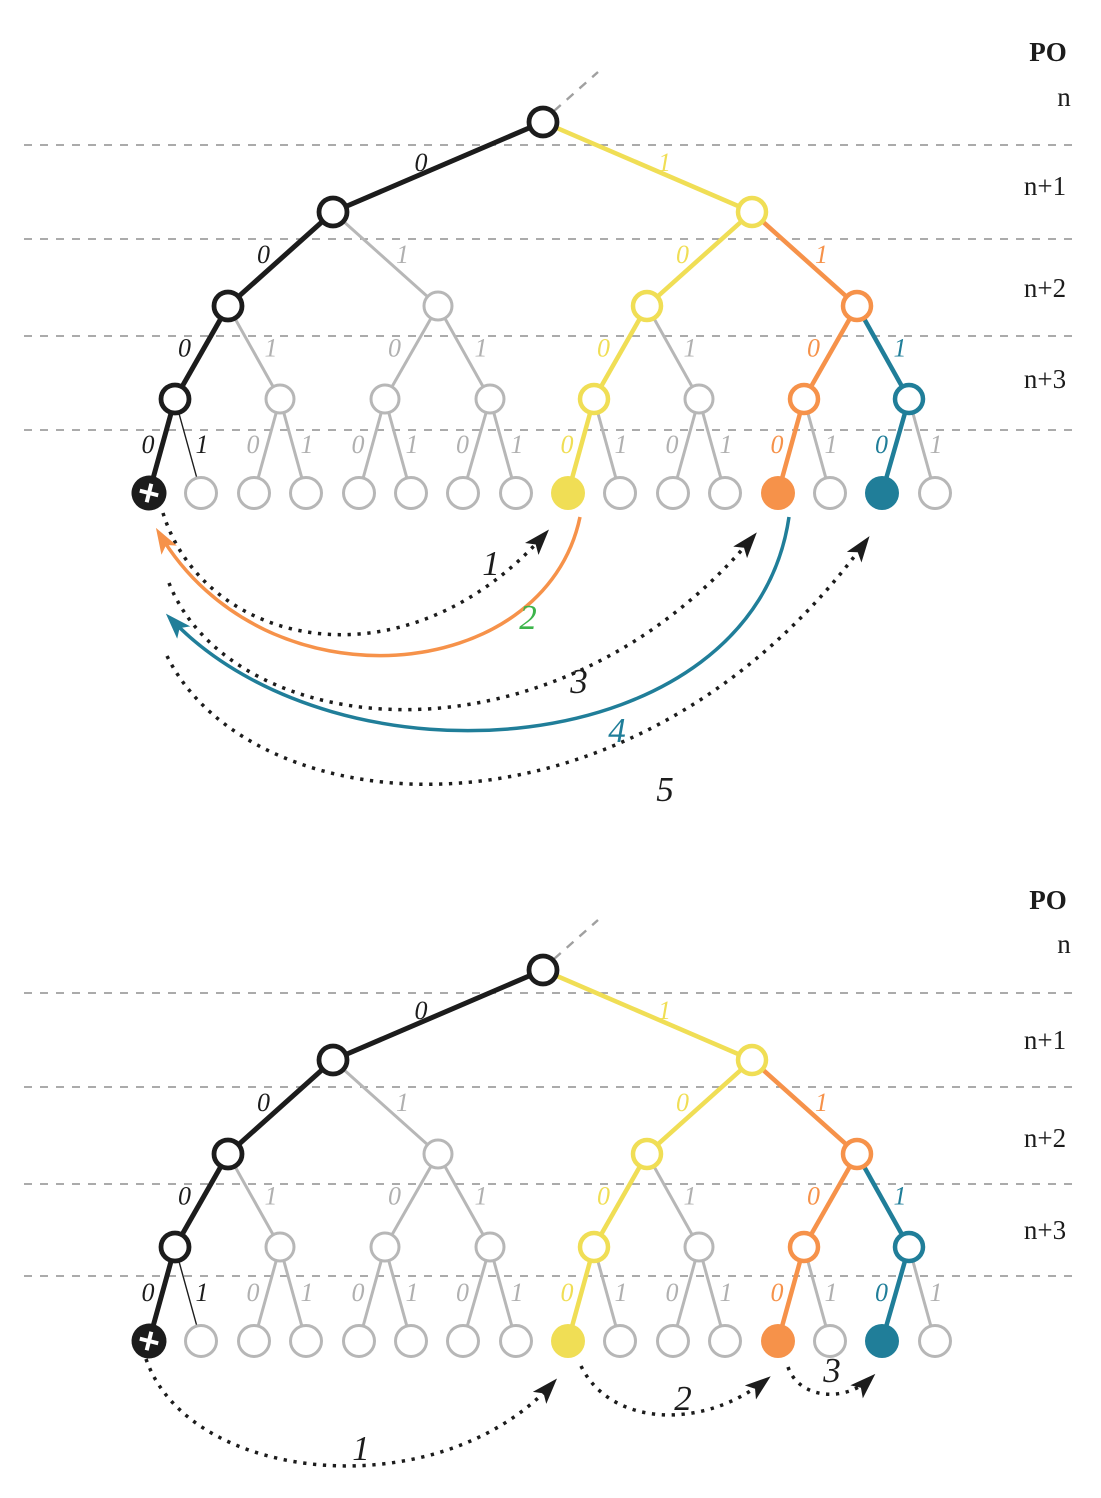 The height and width of the screenshot is (1498, 1101). I want to click on leaf-node-l10, so click(673, 1341).